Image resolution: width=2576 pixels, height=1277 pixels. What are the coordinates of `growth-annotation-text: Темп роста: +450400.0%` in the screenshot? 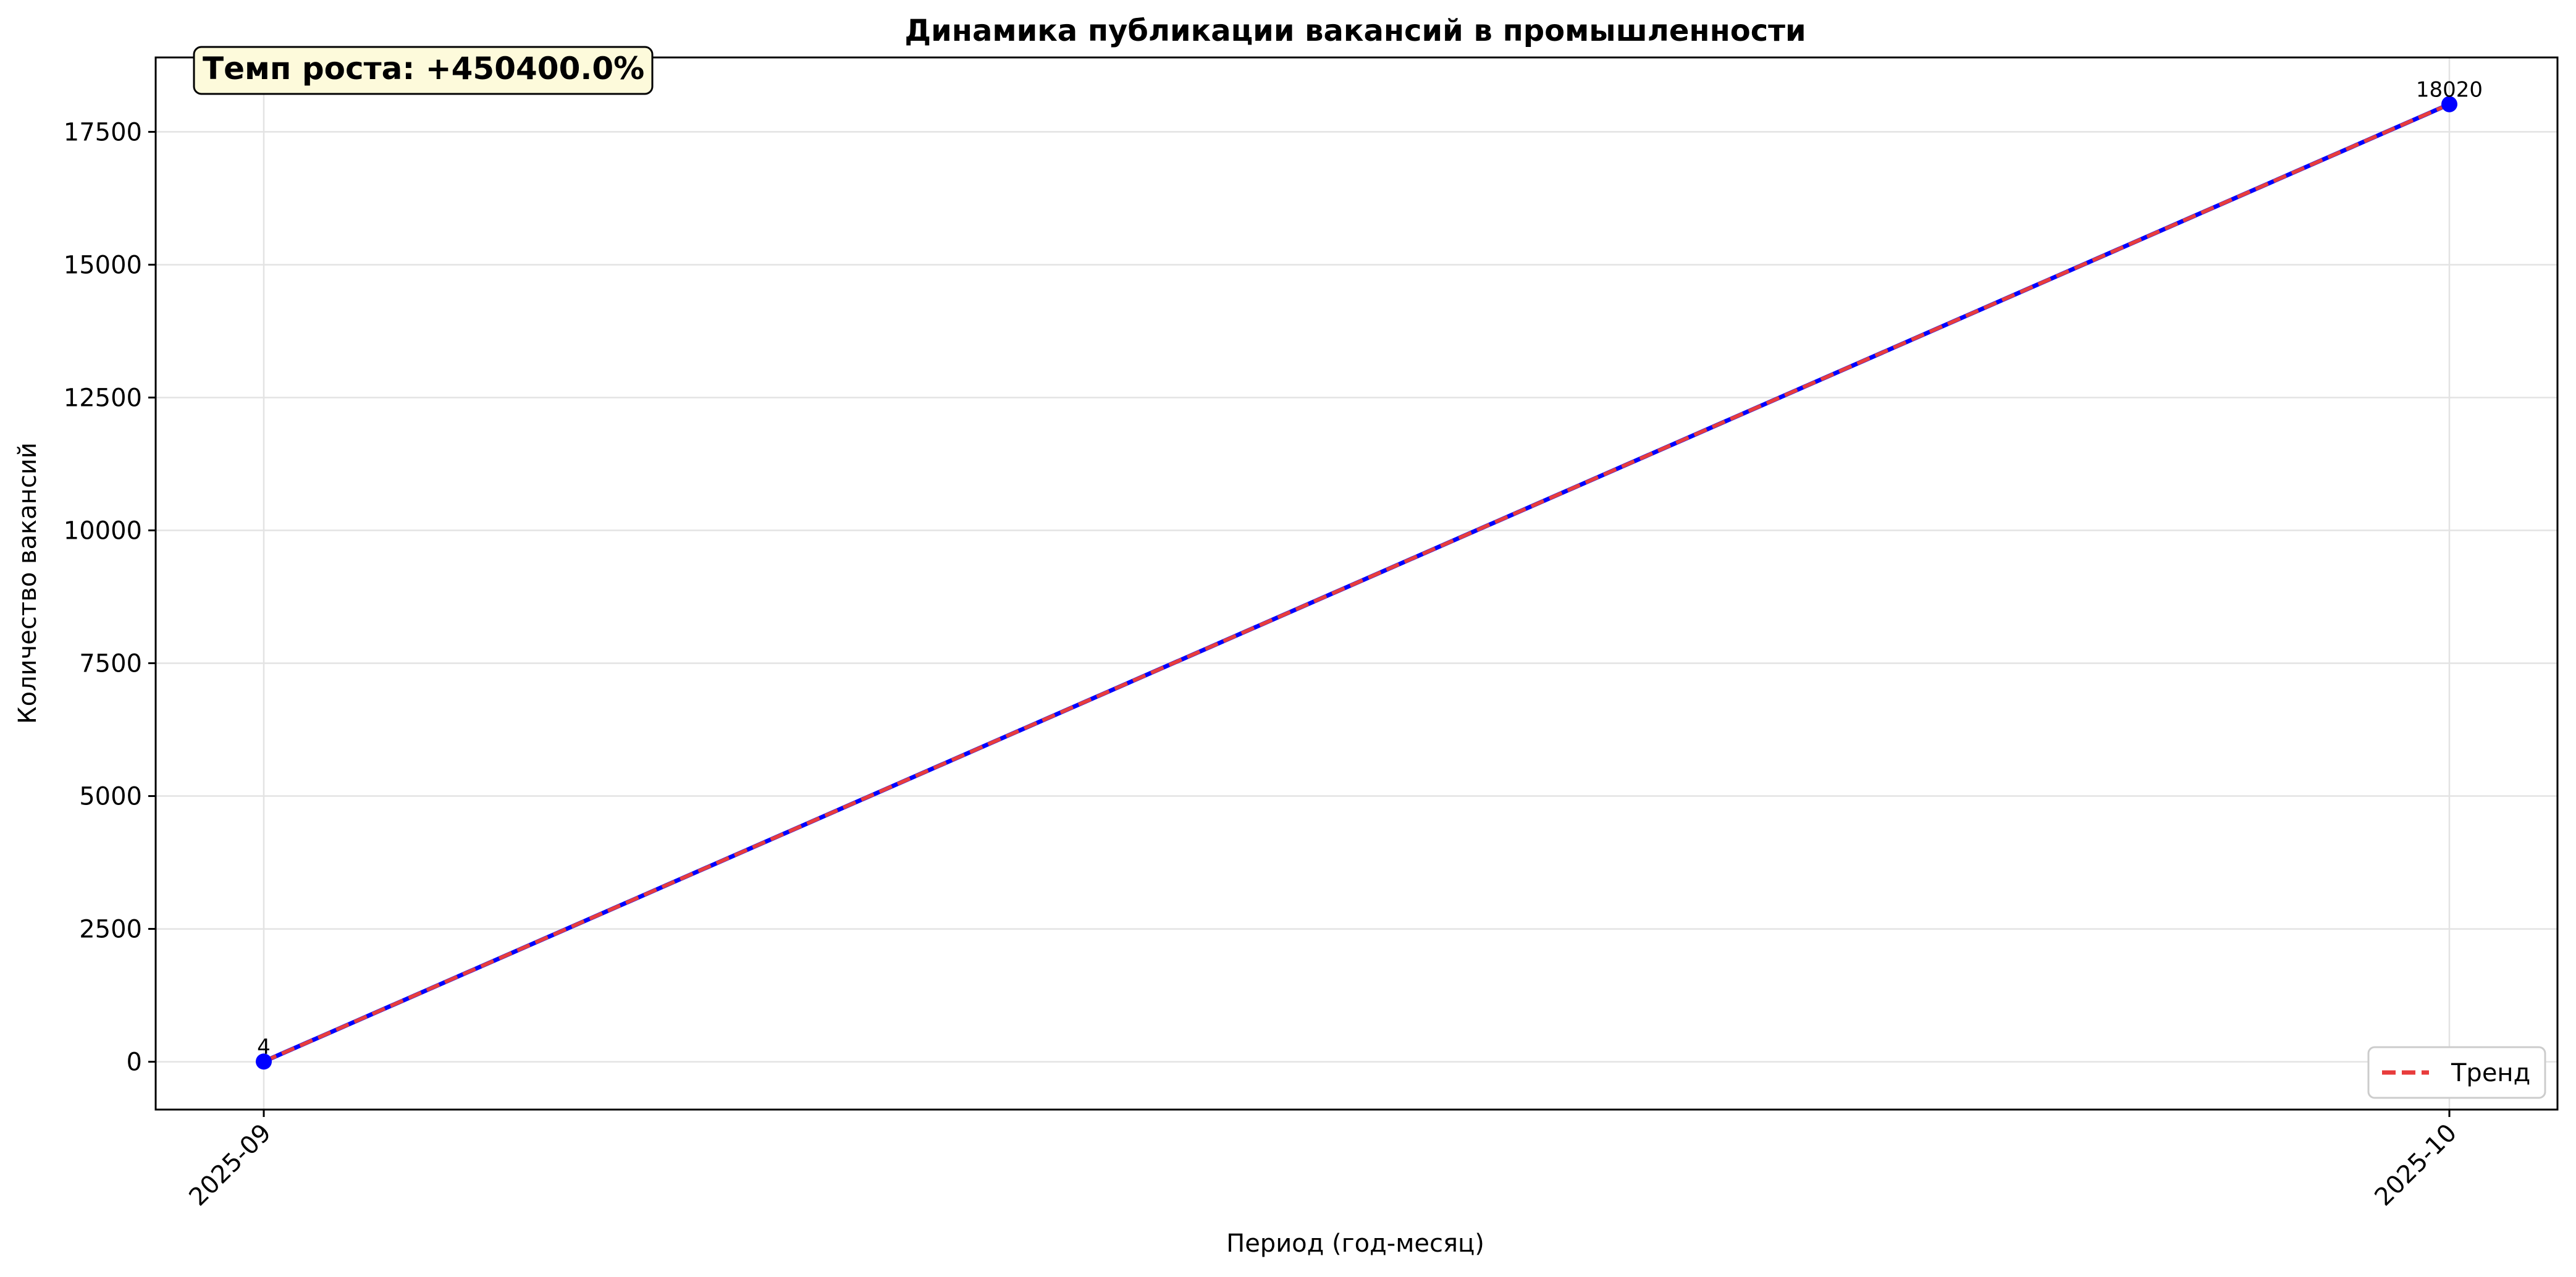 It's located at (423, 69).